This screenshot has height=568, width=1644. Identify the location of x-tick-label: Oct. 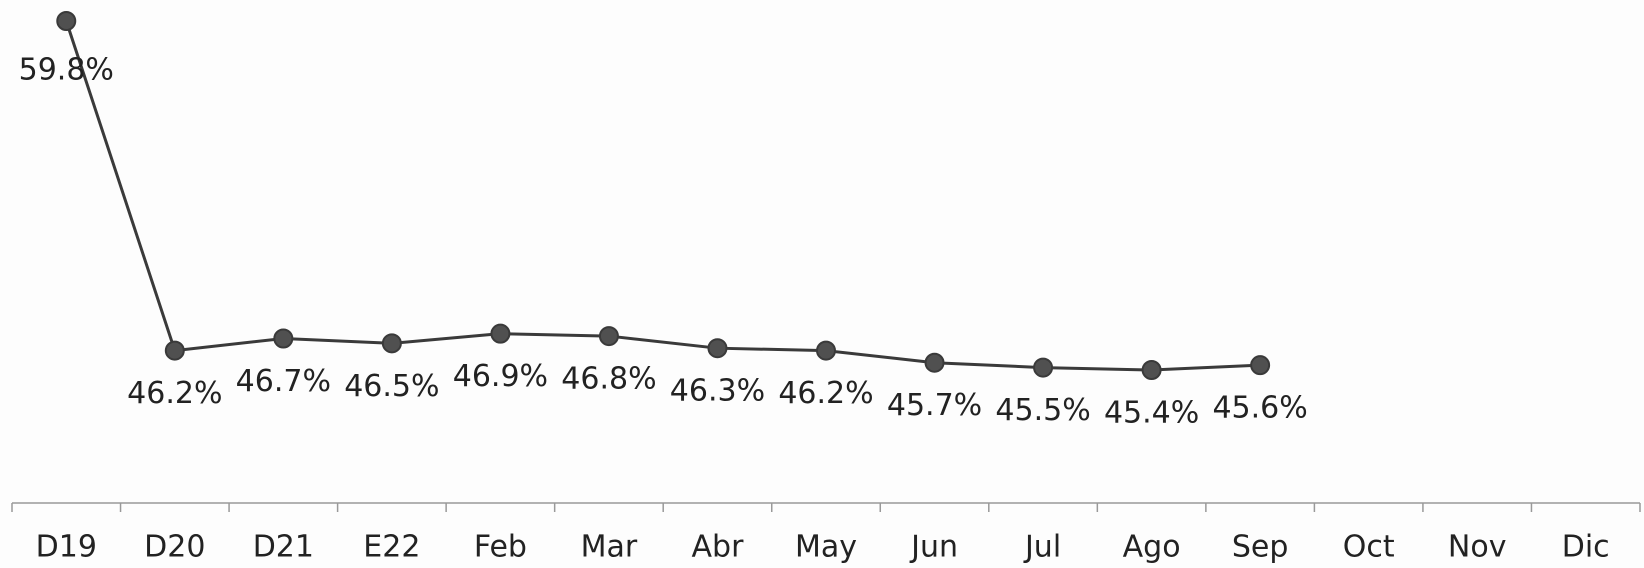
(1369, 547).